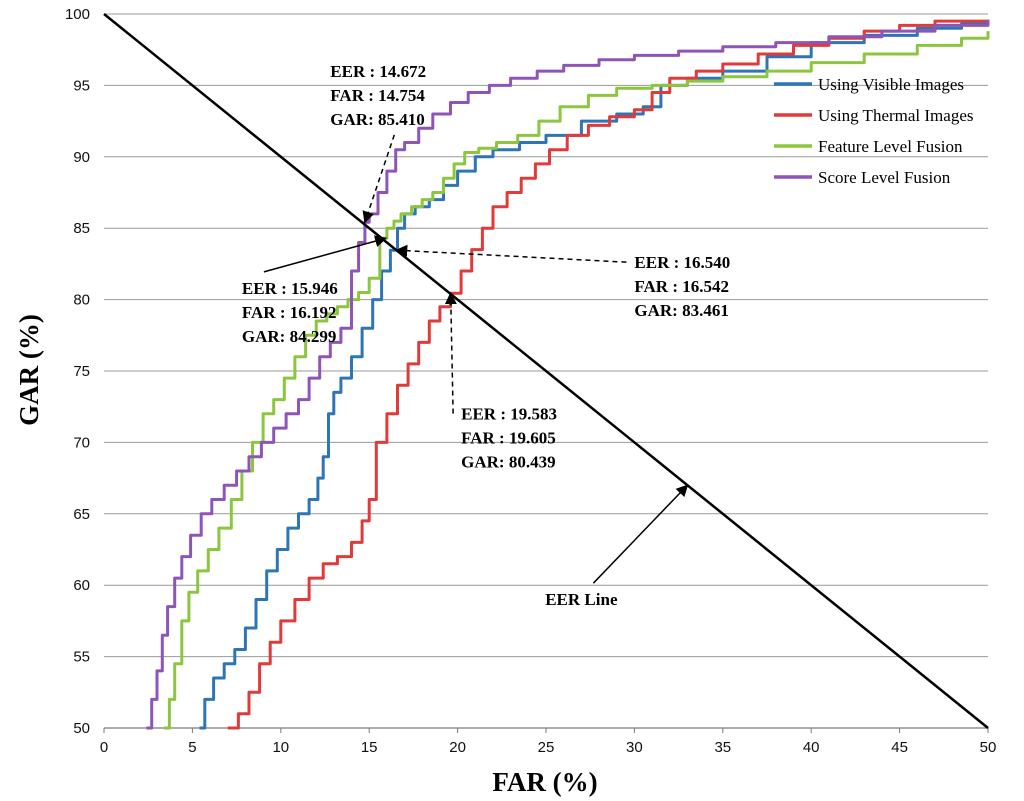 The width and height of the screenshot is (1024, 801). I want to click on y-tick-85: 85, so click(81, 228).